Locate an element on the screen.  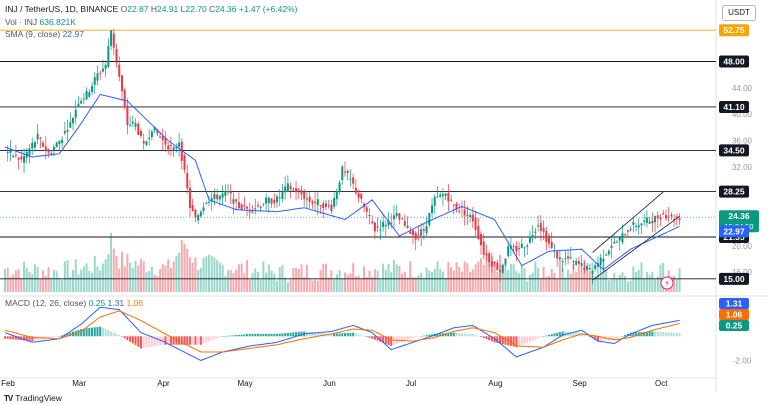
time-axis-label: Jun is located at coordinates (329, 383).